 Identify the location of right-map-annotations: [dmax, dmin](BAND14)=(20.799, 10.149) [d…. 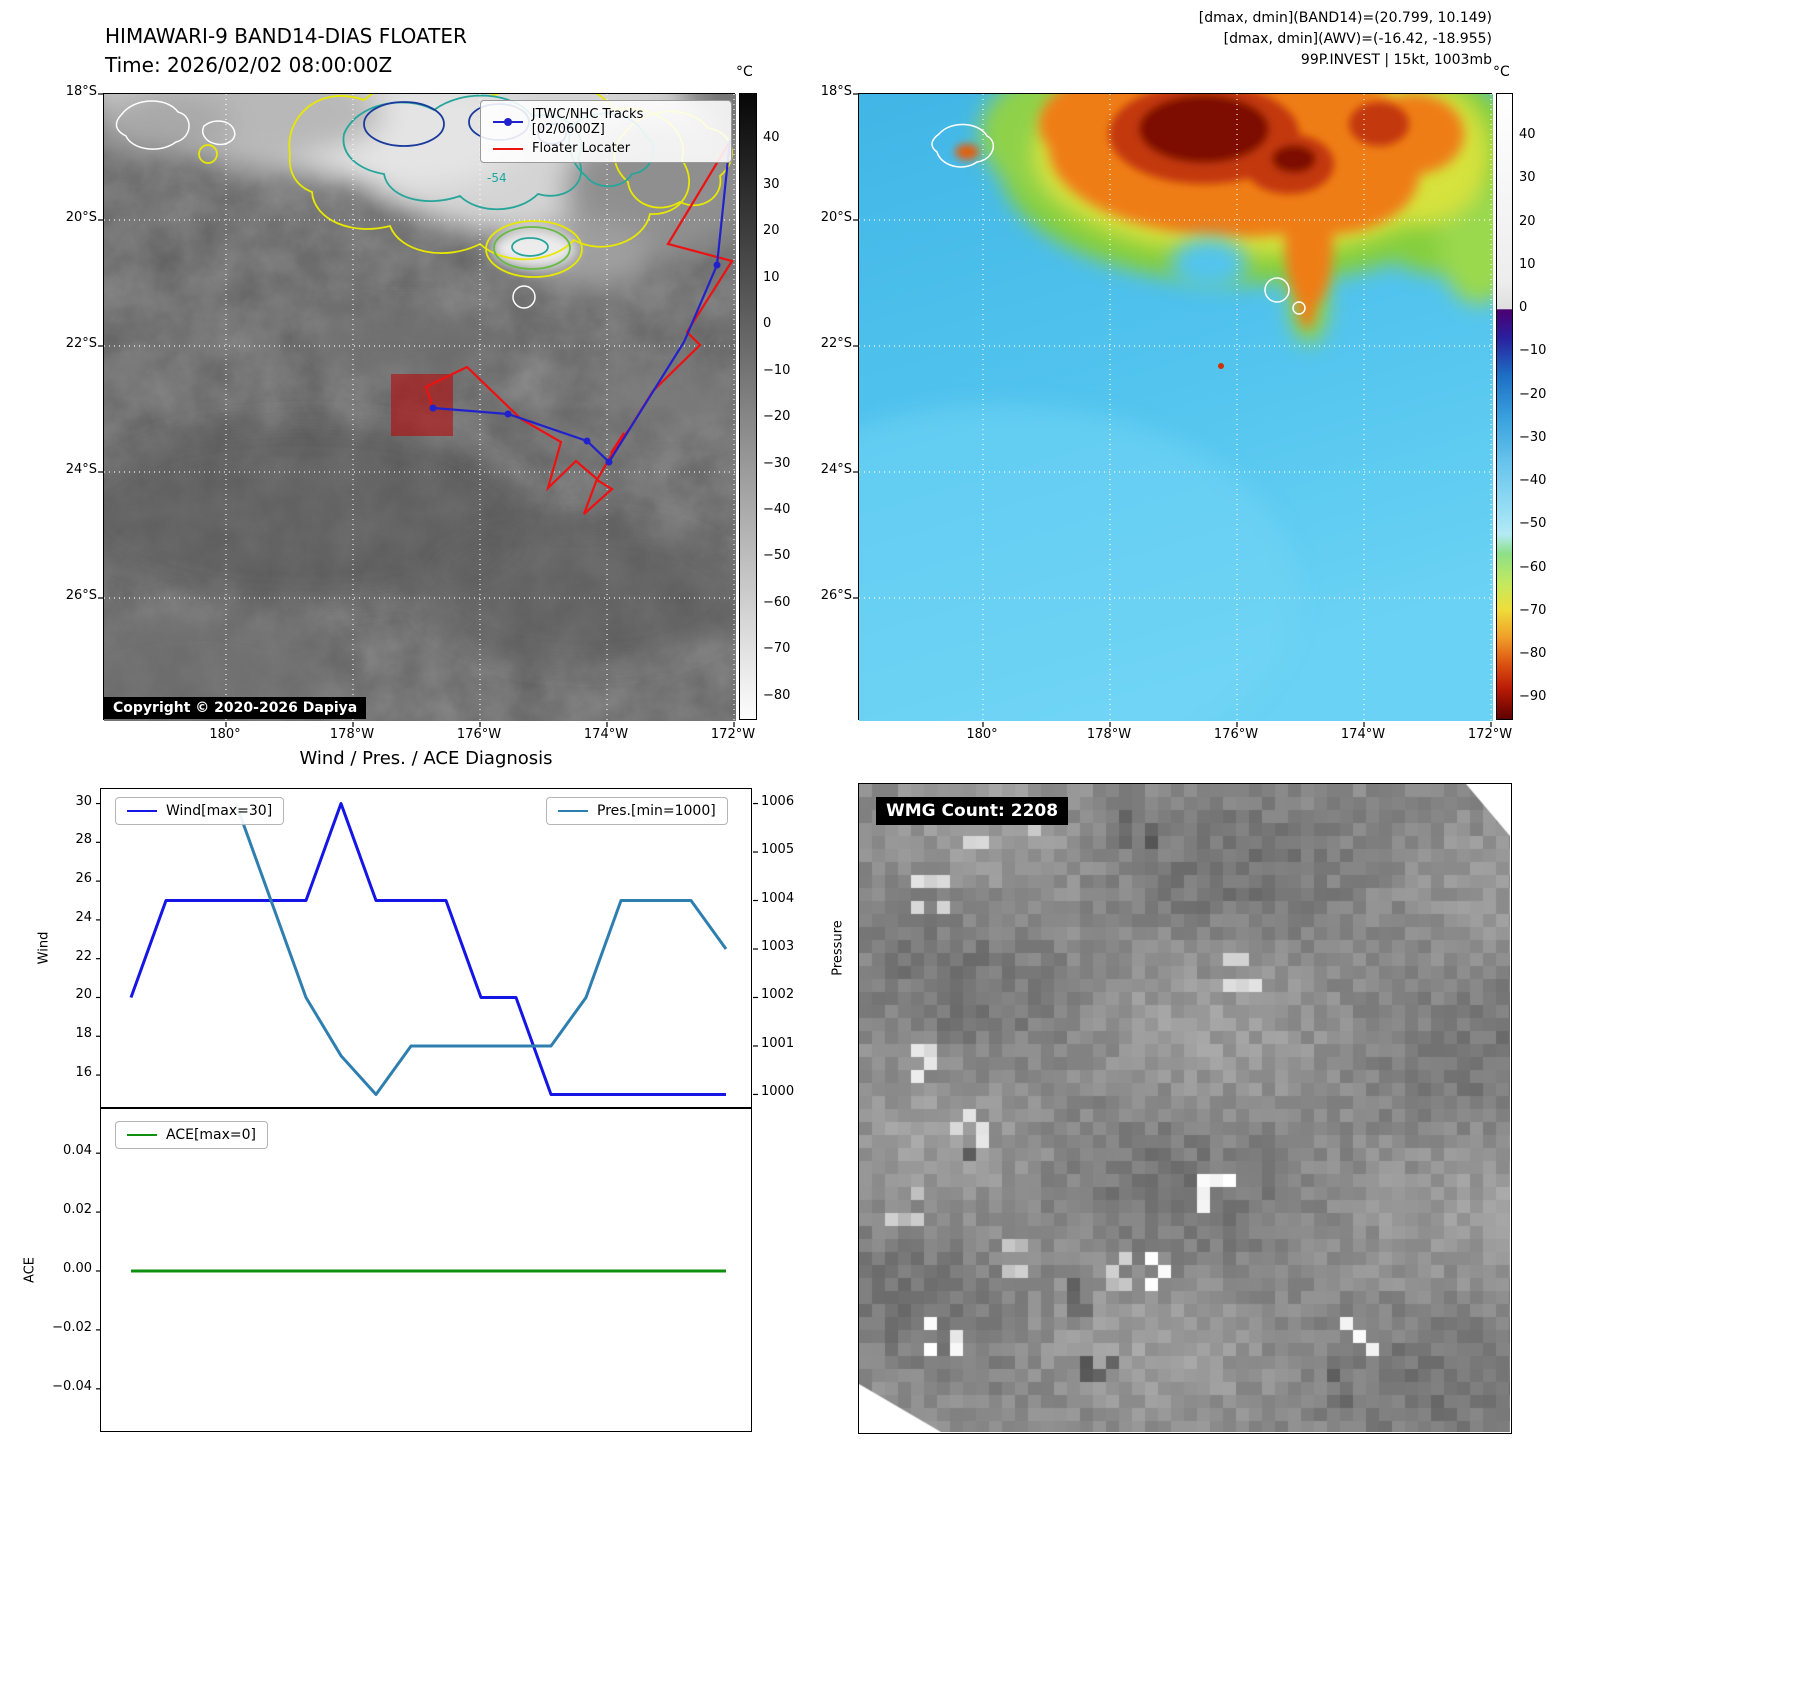
(1345, 39).